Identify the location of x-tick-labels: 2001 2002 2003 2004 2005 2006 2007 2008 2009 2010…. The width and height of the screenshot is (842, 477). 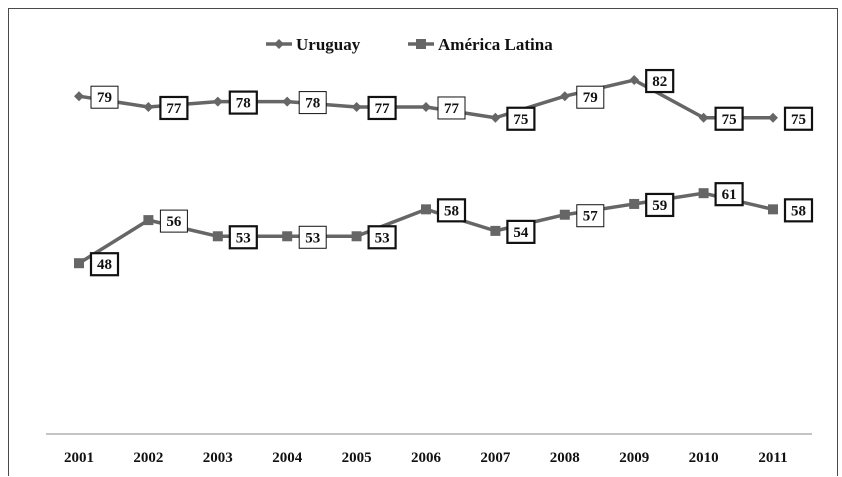
(426, 458).